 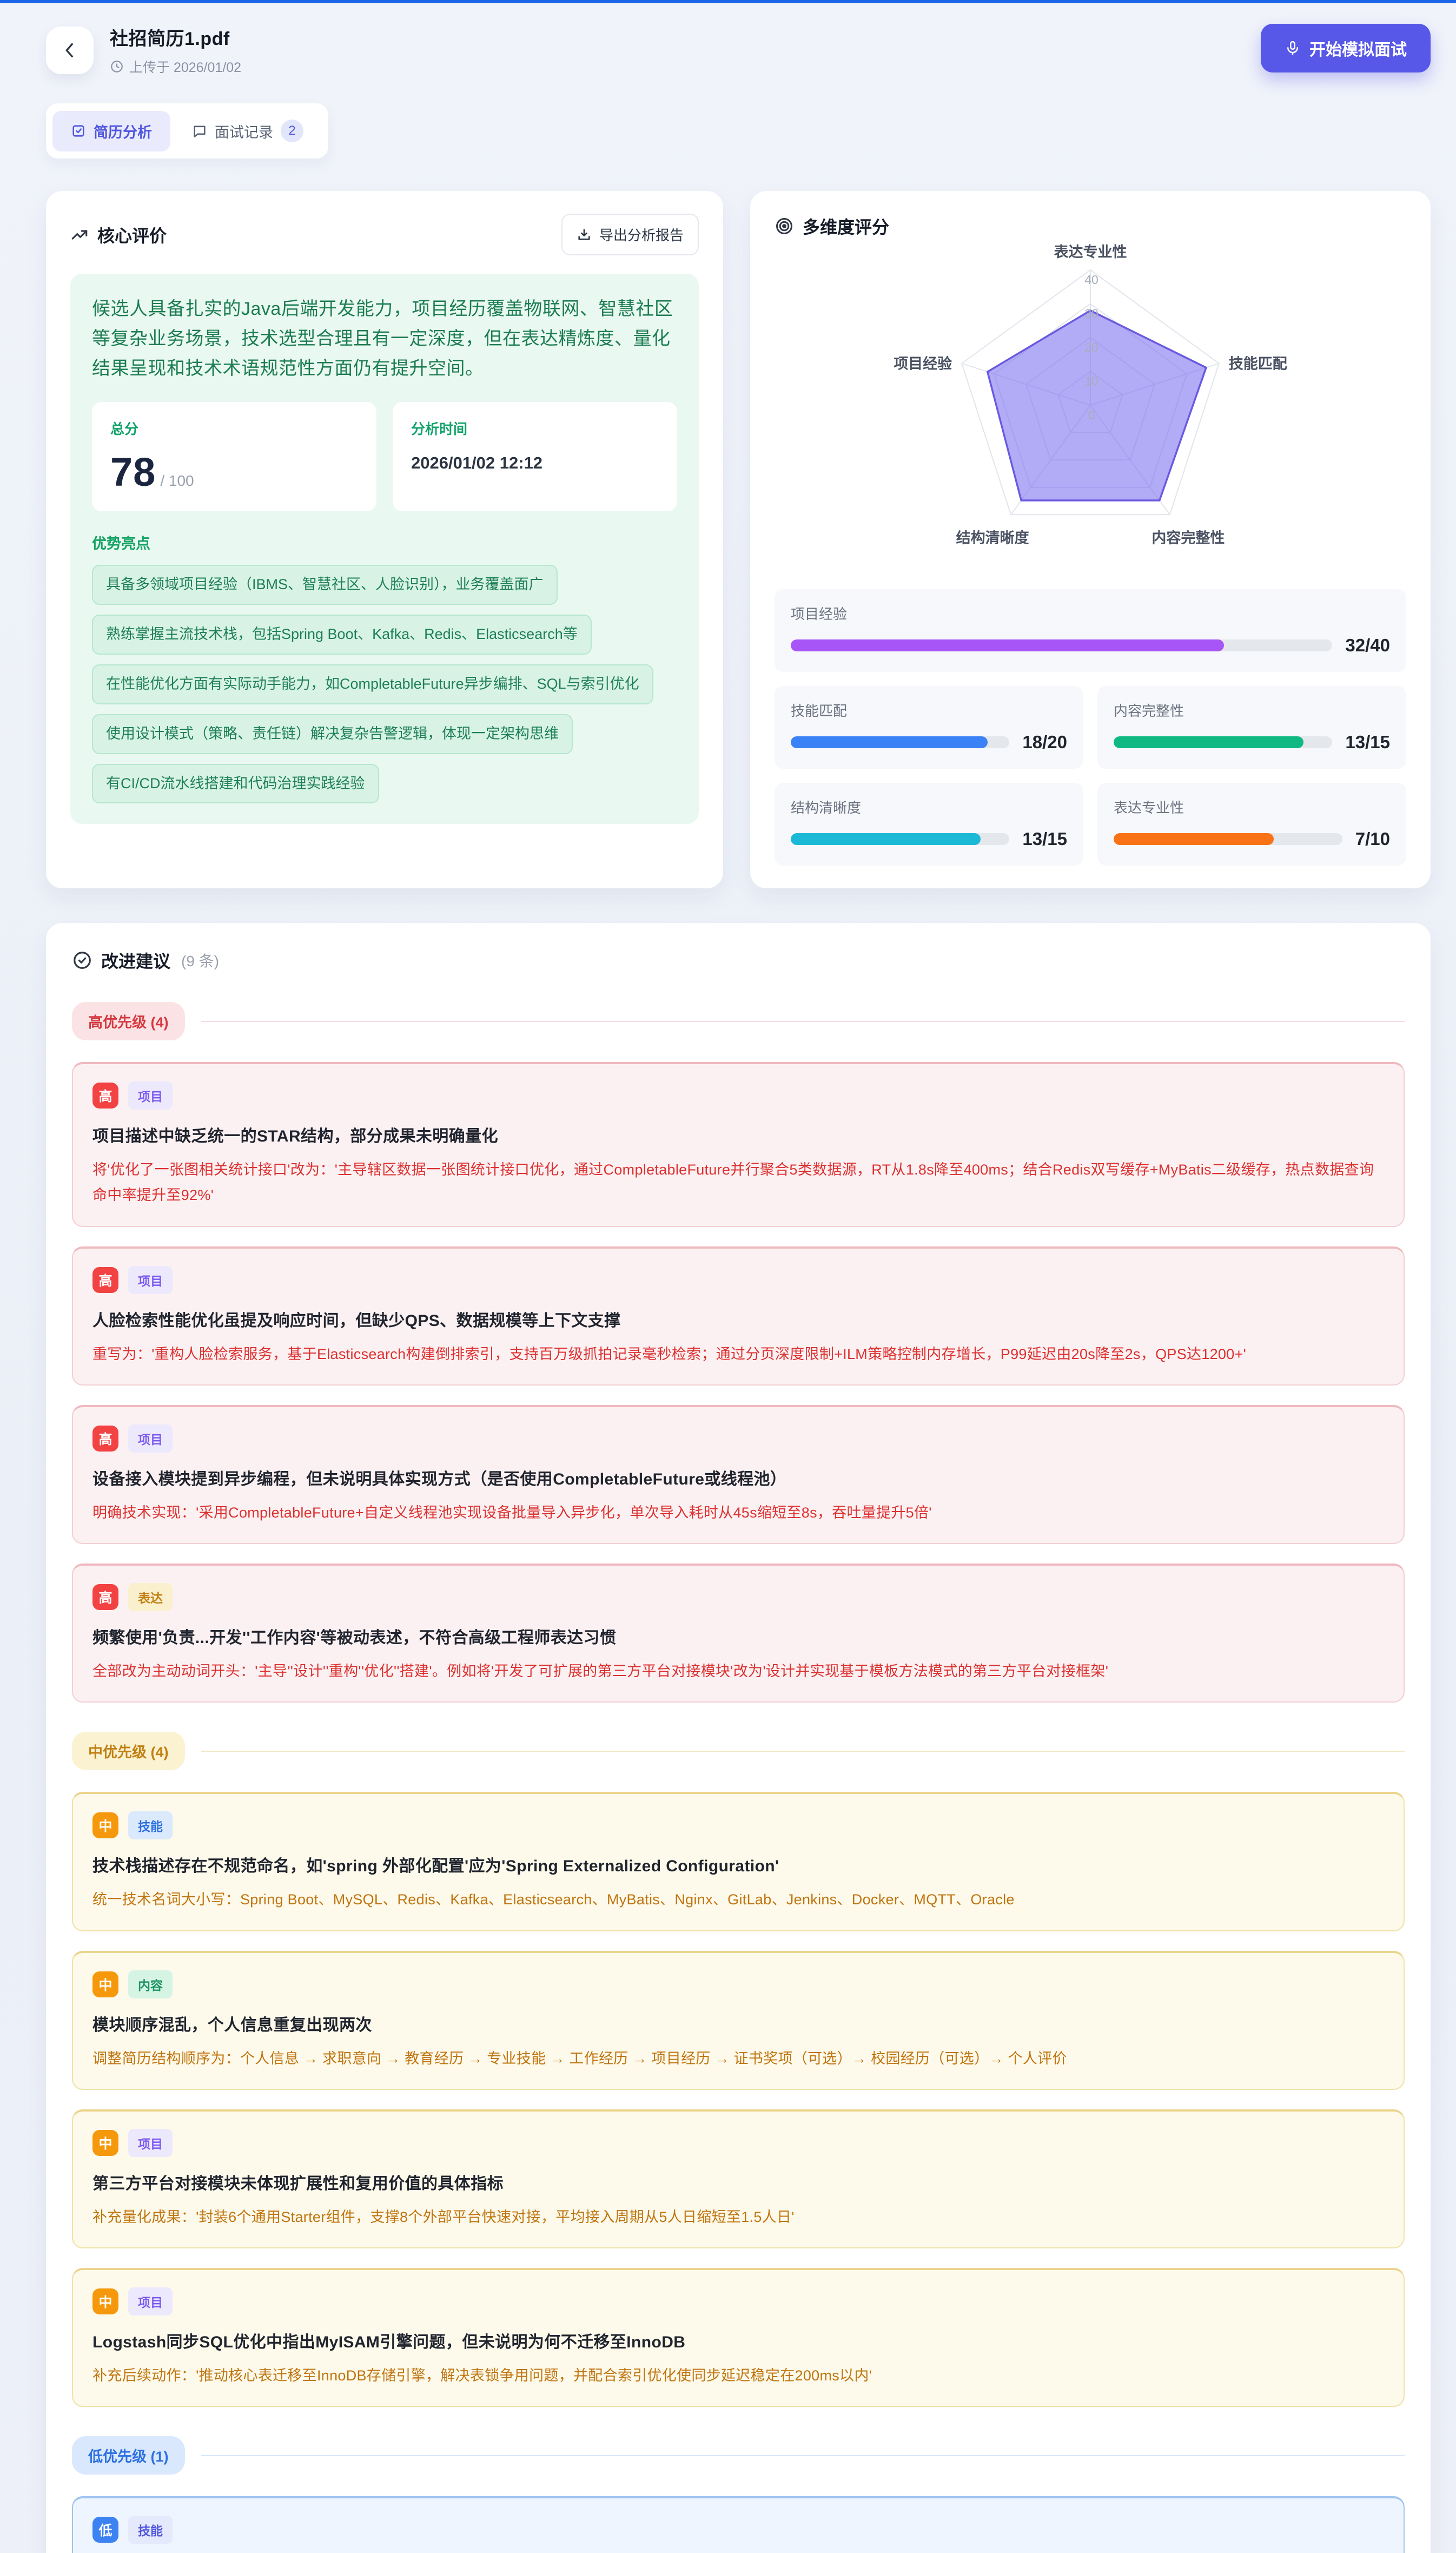 I want to click on trending-up-icon, so click(x=79, y=235).